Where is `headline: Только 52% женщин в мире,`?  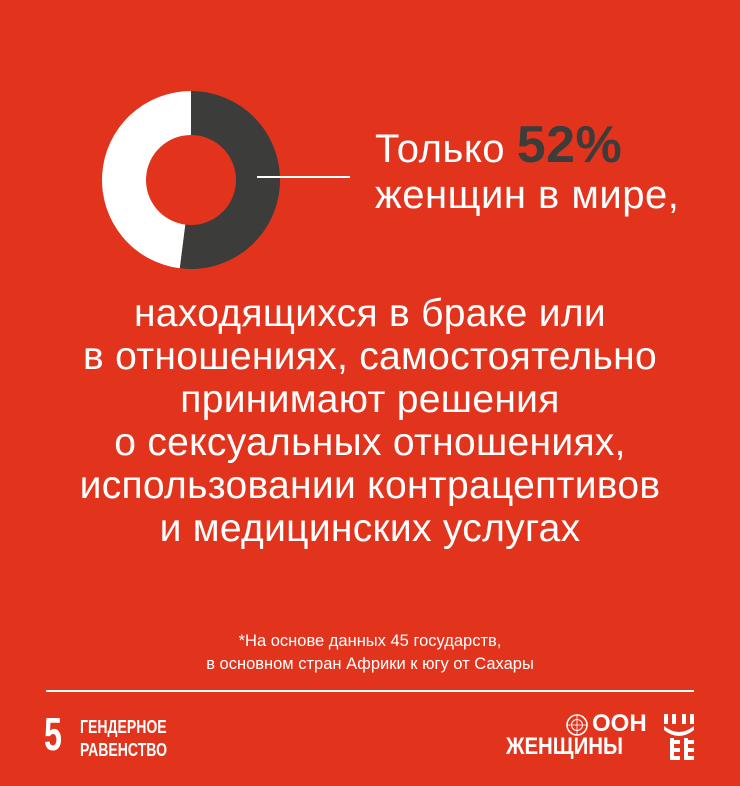
headline: Только 52% женщин в мире, is located at coordinates (527, 168).